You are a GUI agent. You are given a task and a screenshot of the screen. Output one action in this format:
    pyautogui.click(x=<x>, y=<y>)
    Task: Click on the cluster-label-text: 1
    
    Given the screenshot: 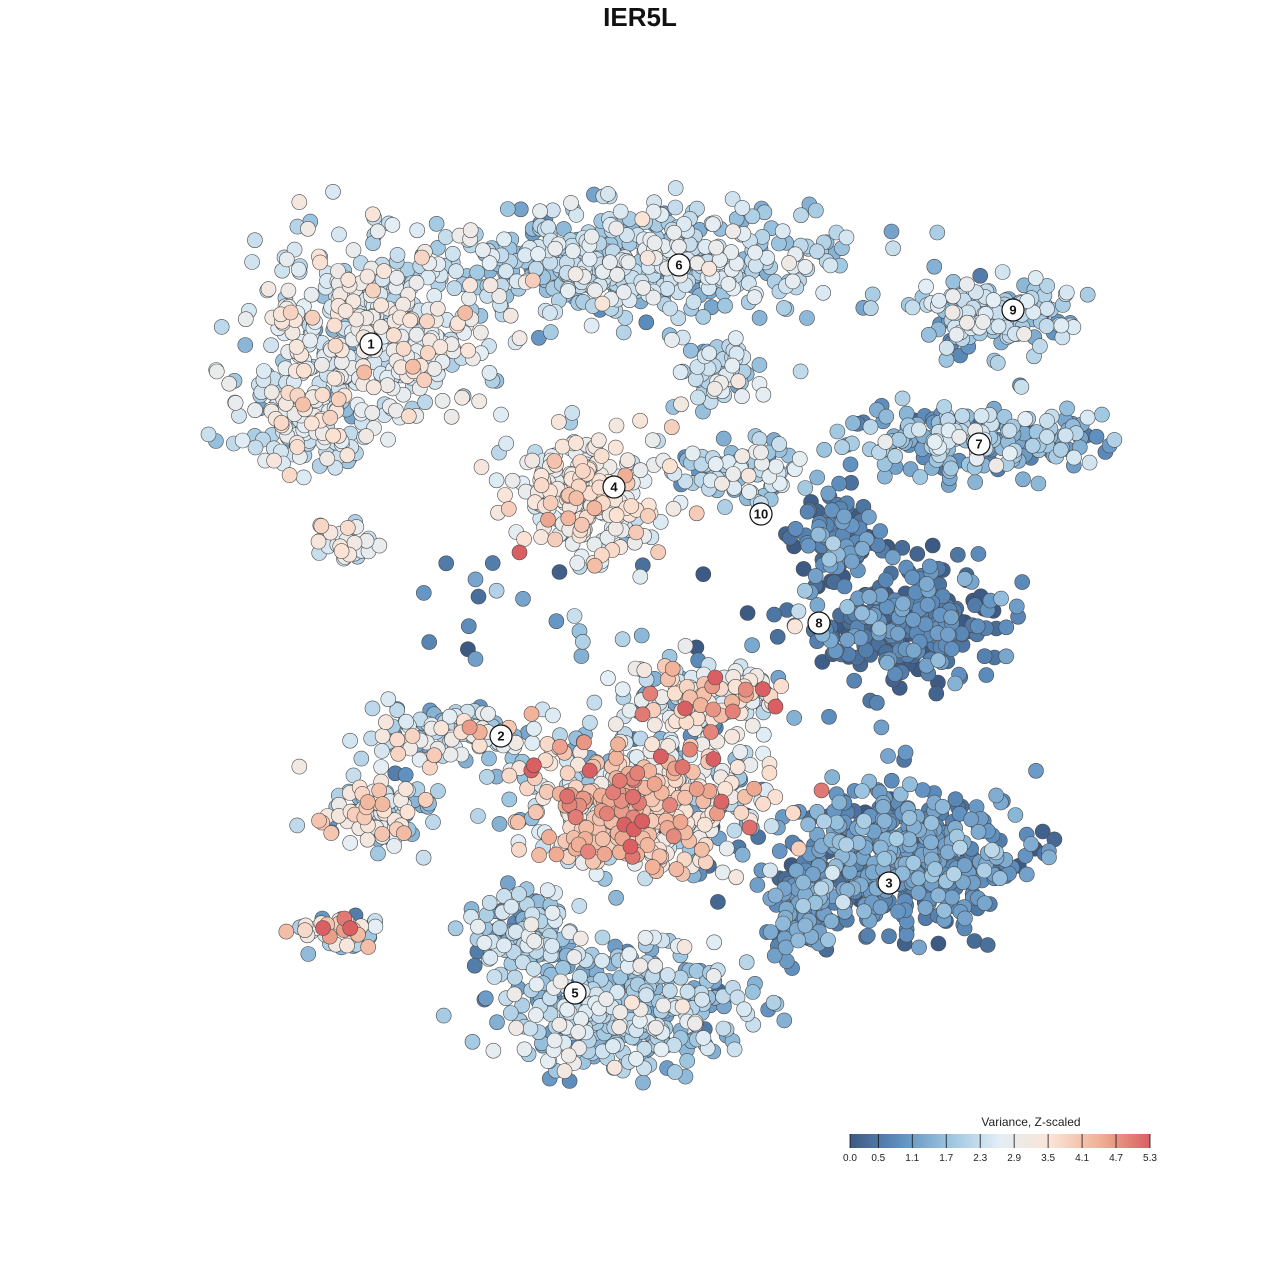 What is the action you would take?
    pyautogui.click(x=370, y=344)
    